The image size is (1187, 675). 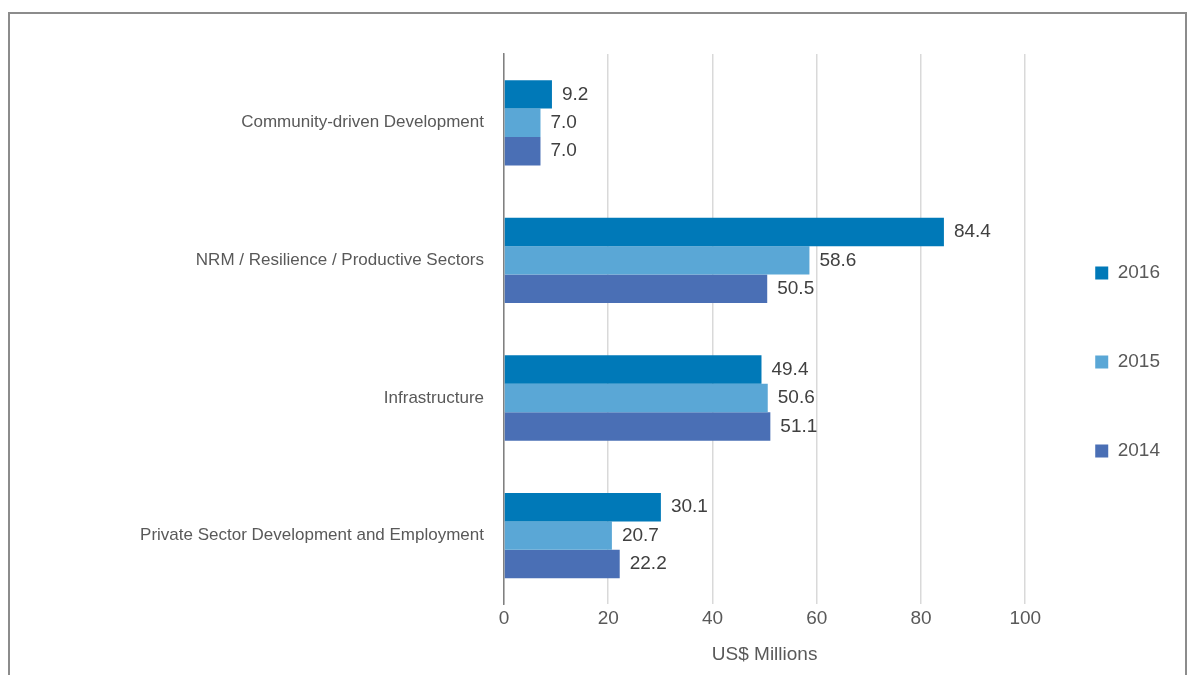 I want to click on data-label: 49.4, so click(x=790, y=368).